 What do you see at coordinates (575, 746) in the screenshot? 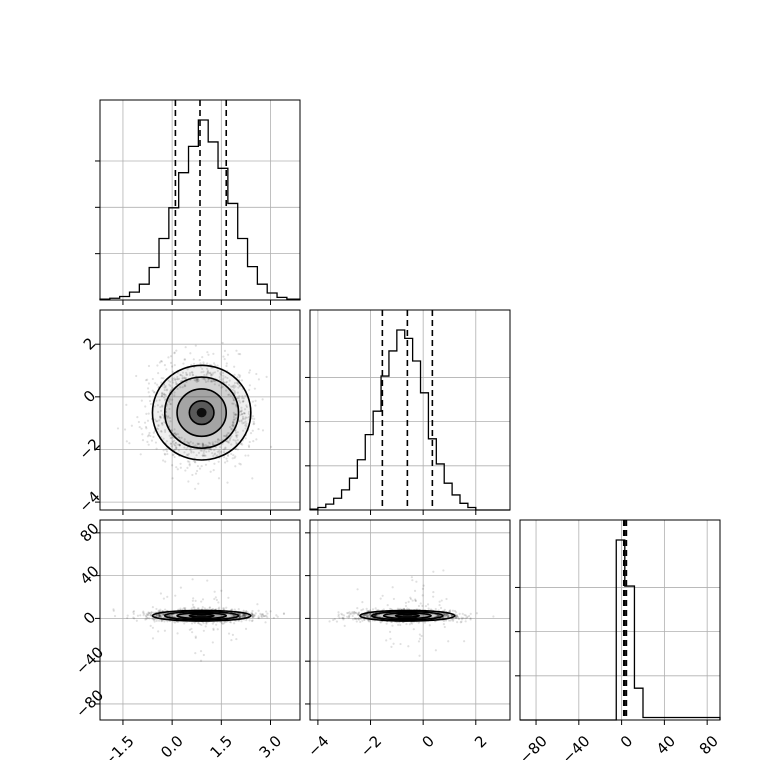
I see `x-tick-label: −40` at bounding box center [575, 746].